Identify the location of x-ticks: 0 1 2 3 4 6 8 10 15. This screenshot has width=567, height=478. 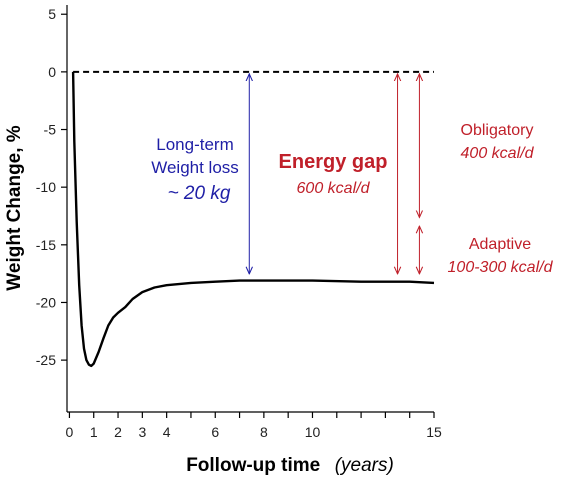
(254, 426).